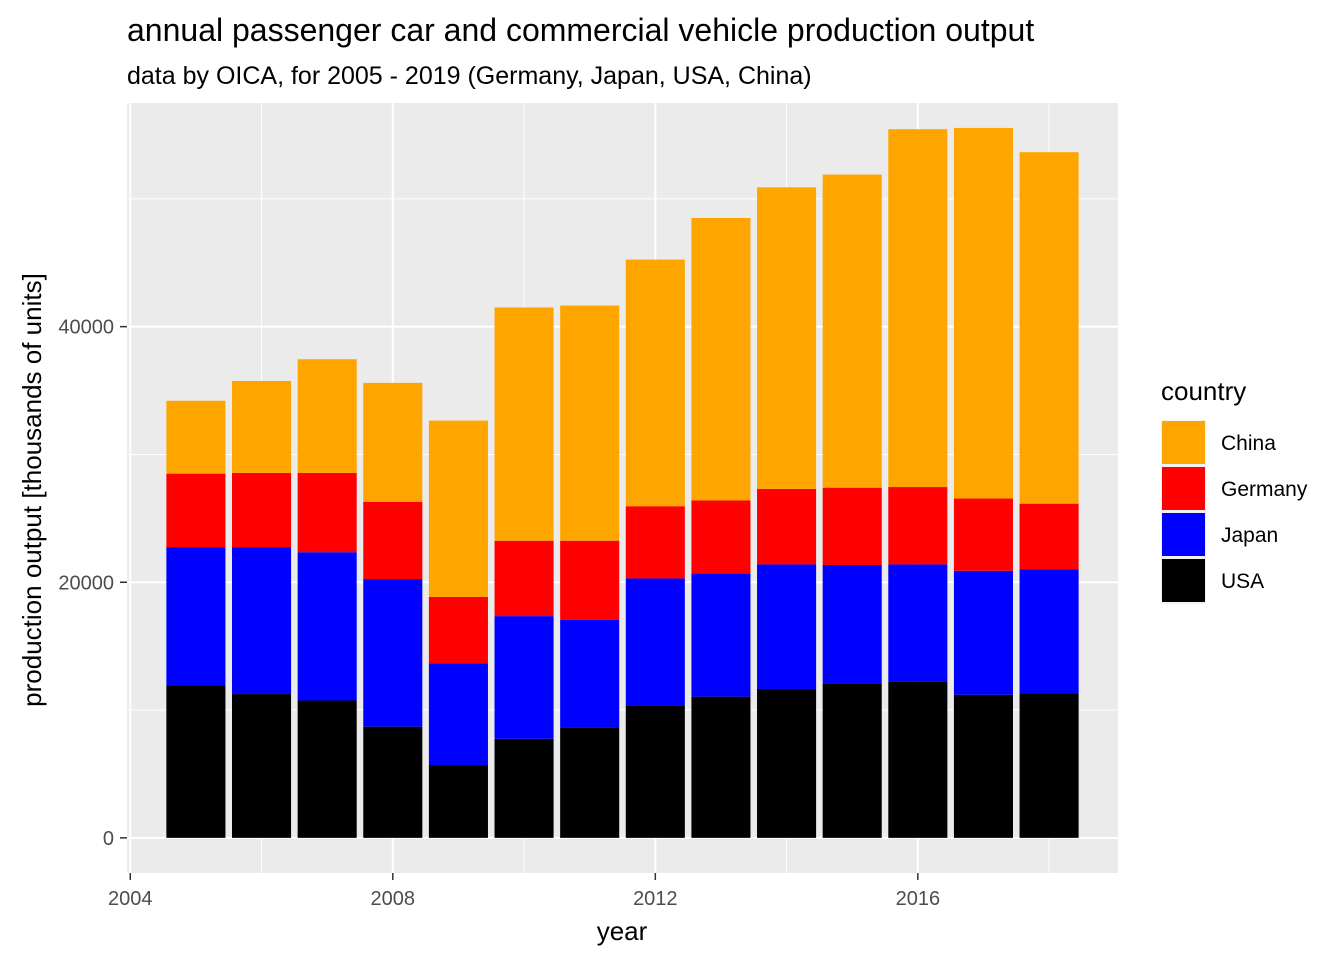  Describe the element at coordinates (393, 653) in the screenshot. I see `bar-japan-2008` at that location.